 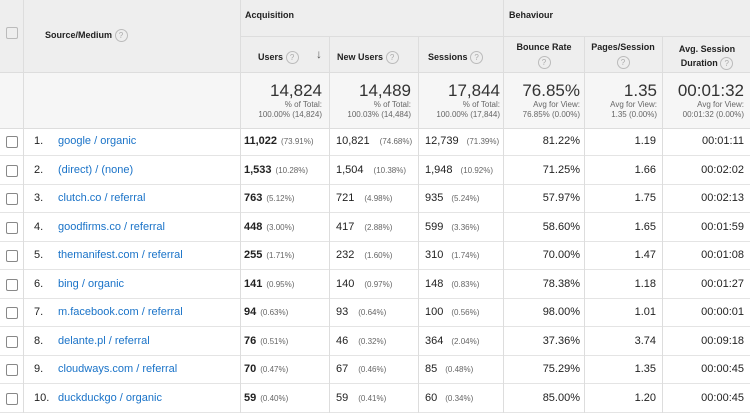 What do you see at coordinates (39, 312) in the screenshot?
I see `row-index: 7.` at bounding box center [39, 312].